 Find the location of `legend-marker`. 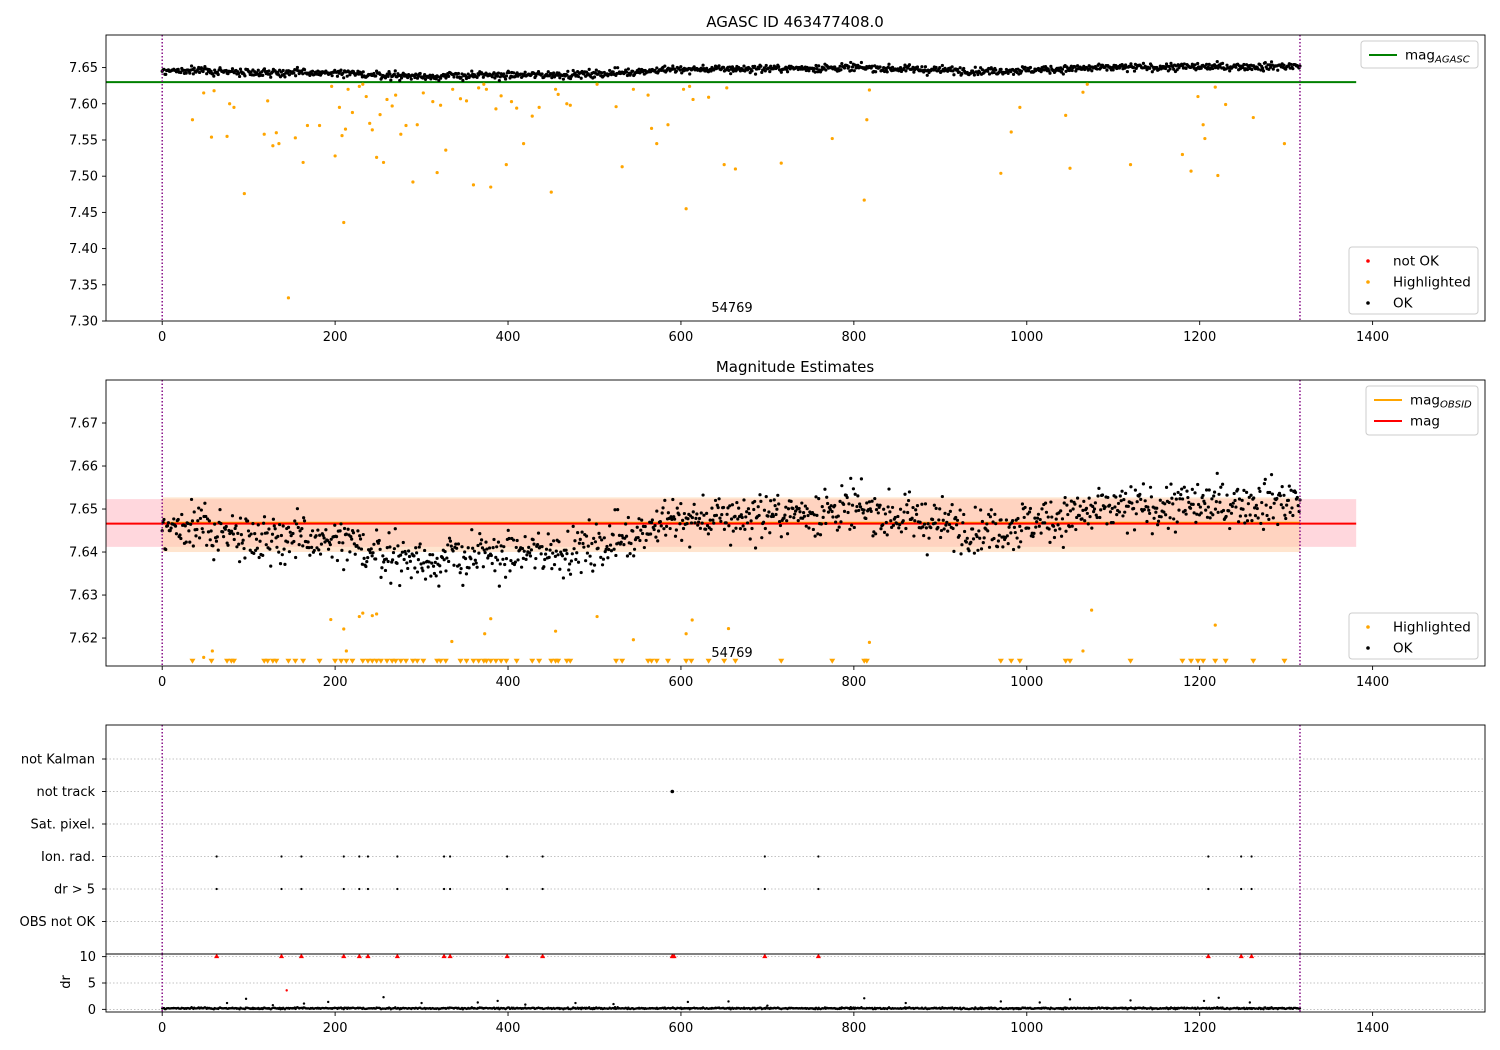

legend-marker is located at coordinates (1368, 261).